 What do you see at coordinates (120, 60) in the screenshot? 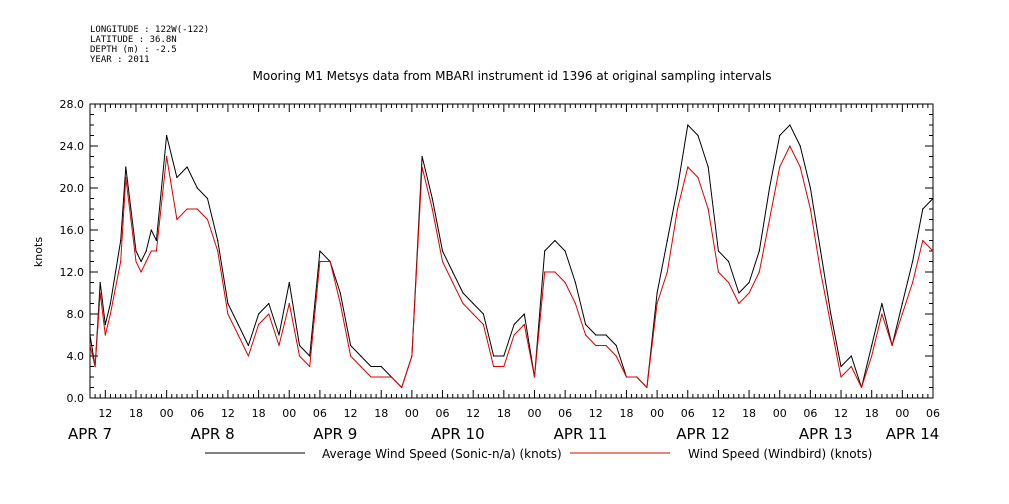
I see `year-label: YEAR : 2011` at bounding box center [120, 60].